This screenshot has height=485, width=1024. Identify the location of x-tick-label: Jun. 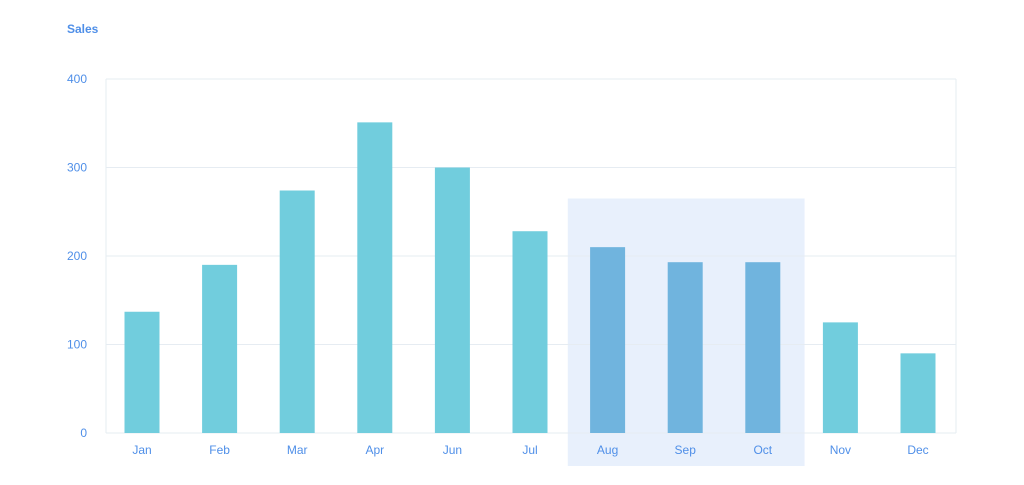
(452, 450).